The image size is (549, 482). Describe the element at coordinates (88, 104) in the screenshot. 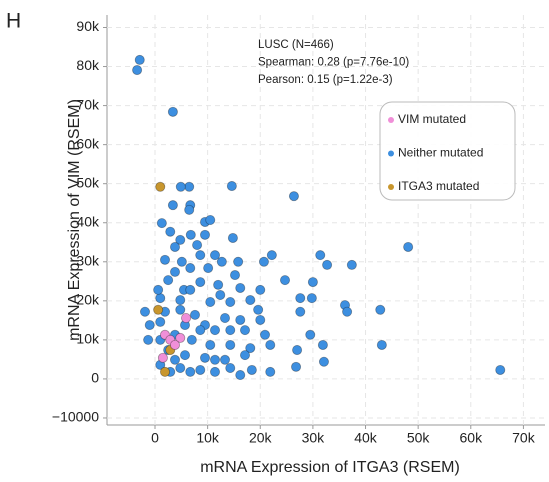

I see `y-tick-label: 70k` at that location.